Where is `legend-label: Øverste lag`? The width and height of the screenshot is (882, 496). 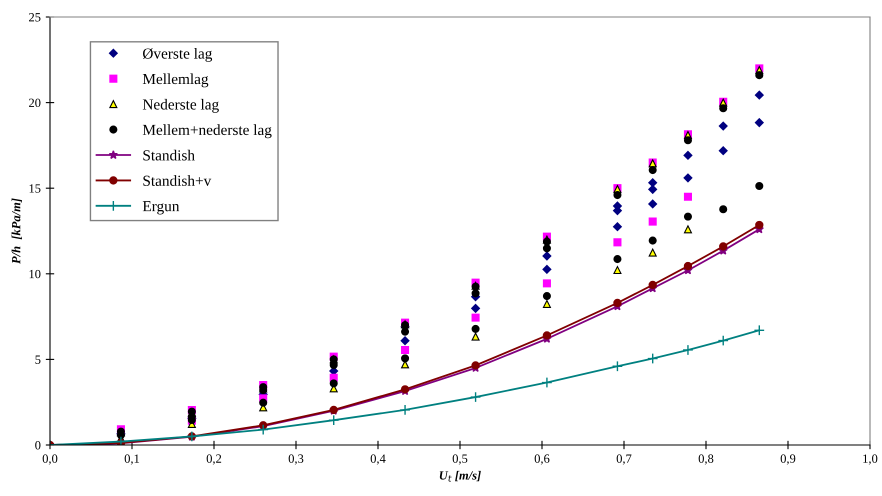 legend-label: Øverste lag is located at coordinates (177, 55).